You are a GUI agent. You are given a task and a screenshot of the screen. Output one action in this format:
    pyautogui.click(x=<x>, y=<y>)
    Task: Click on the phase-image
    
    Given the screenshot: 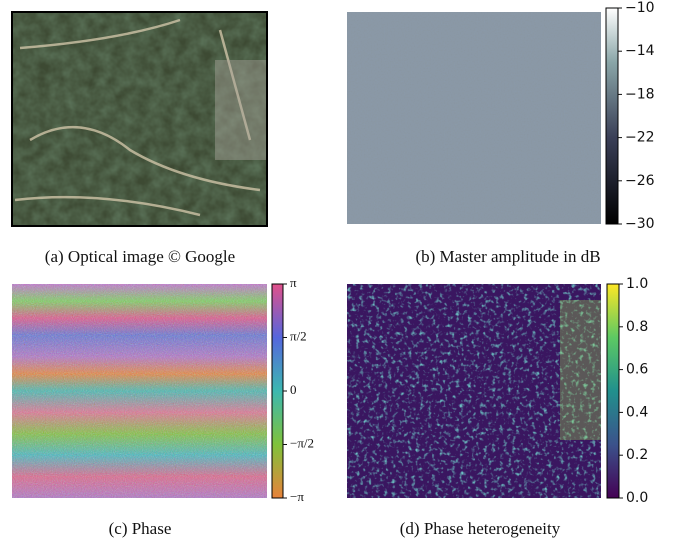 What is the action you would take?
    pyautogui.click(x=139, y=391)
    